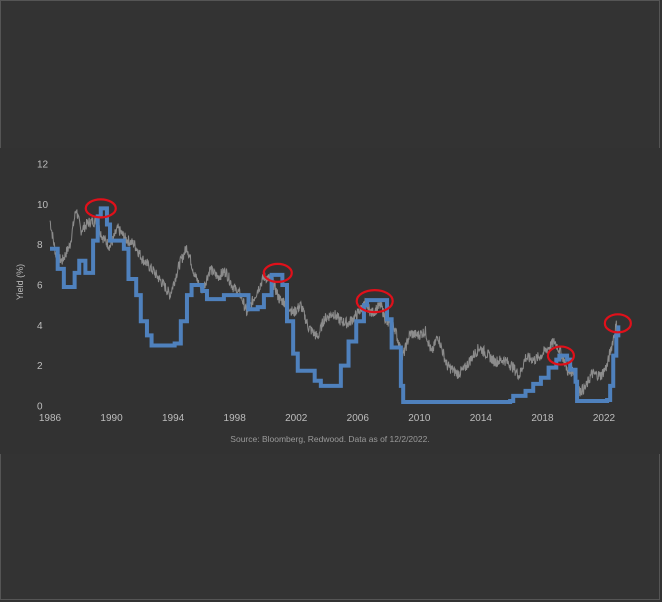 The image size is (662, 602). What do you see at coordinates (327, 418) in the screenshot?
I see `x-axis-ticks: 1986 1990 1994 1998 2002 2006 2010 2014 2018 2022` at bounding box center [327, 418].